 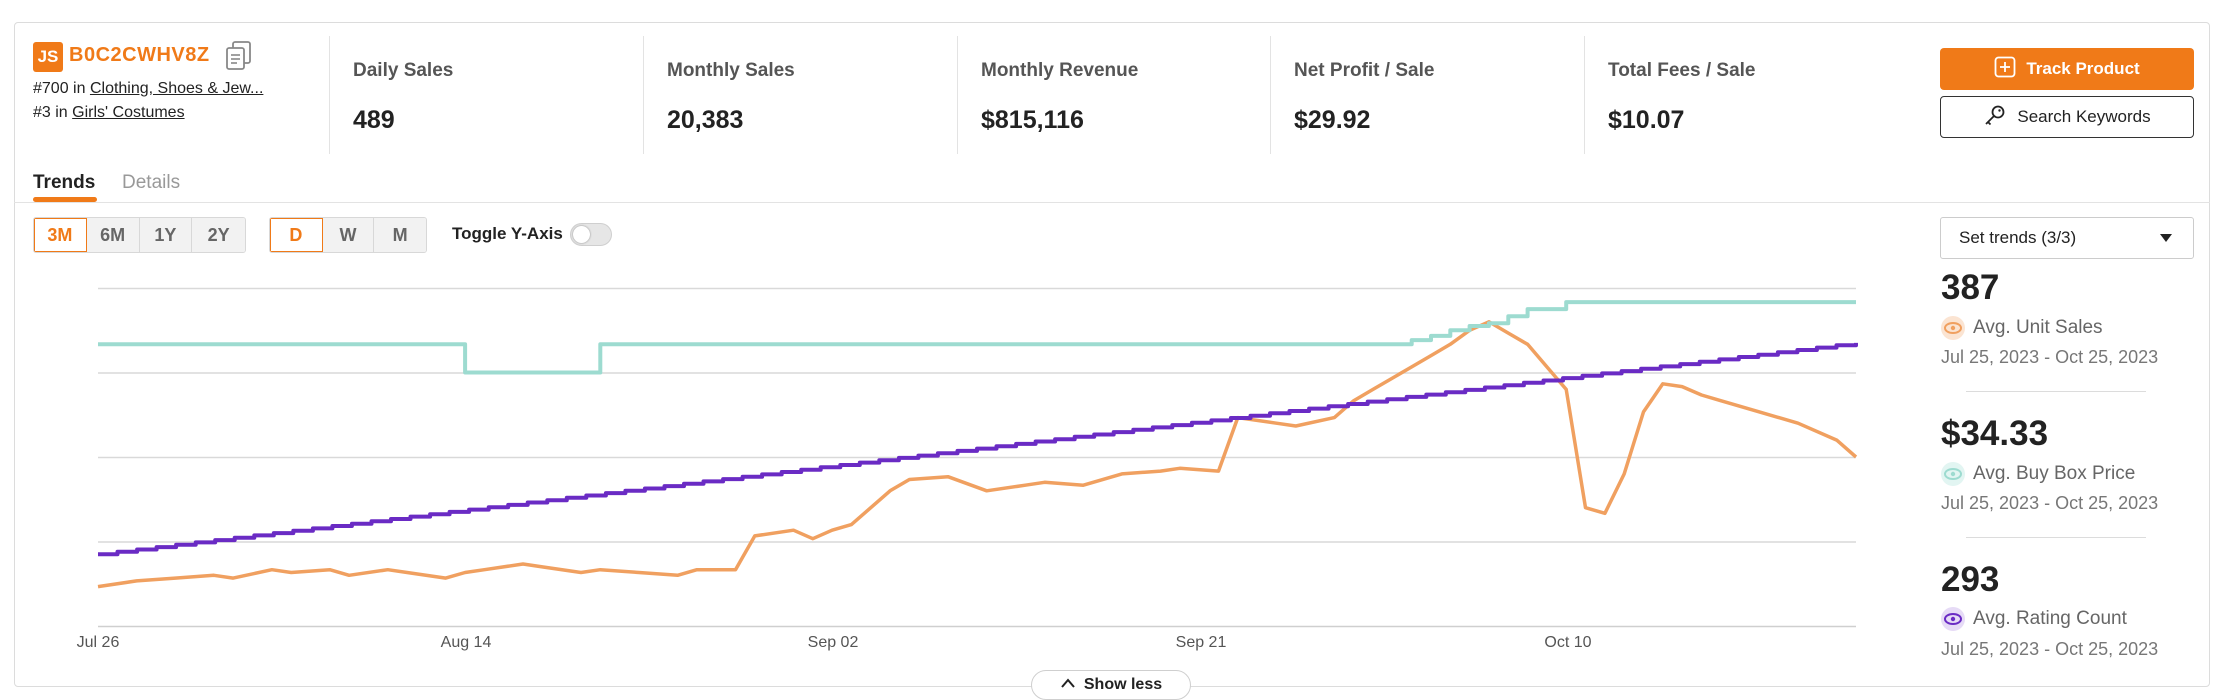 I want to click on rank-secondary-prefix: #3 in, so click(x=50, y=112).